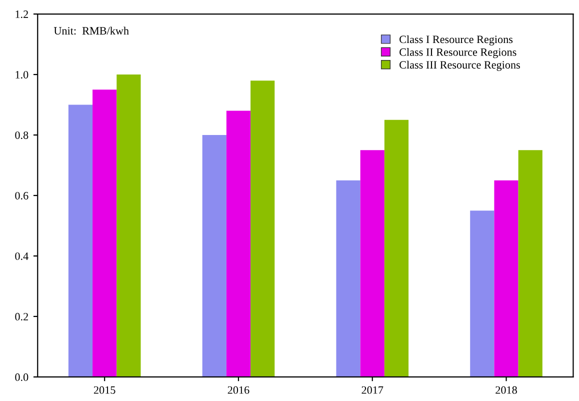 This screenshot has width=579, height=401. What do you see at coordinates (506, 390) in the screenshot?
I see `x-tick-label: 2018` at bounding box center [506, 390].